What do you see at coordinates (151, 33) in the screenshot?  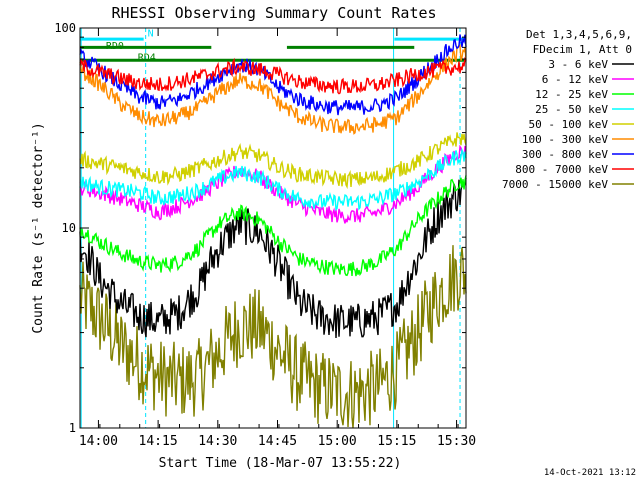 I see `annotation-n: N` at bounding box center [151, 33].